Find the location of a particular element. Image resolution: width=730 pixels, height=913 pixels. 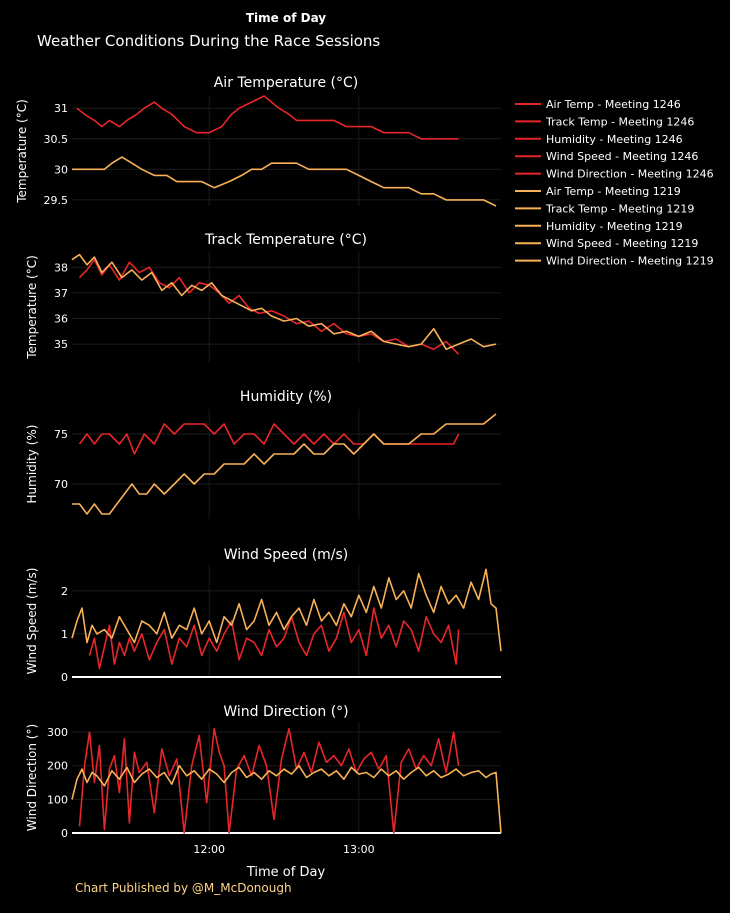

panel-2-series-1-line is located at coordinates (284, 464).